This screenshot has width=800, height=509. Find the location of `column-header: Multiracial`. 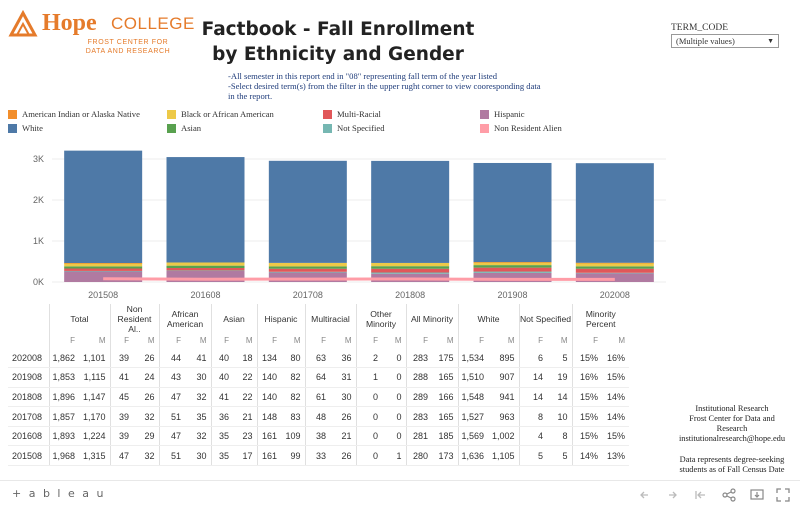

column-header: Multiracial is located at coordinates (330, 319).